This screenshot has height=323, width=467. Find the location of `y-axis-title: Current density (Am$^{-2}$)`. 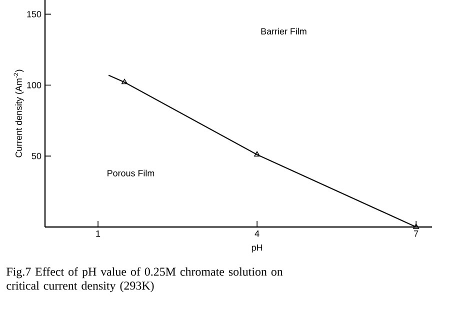

y-axis-title: Current density (Am$^{-2}$) is located at coordinates (19, 114).